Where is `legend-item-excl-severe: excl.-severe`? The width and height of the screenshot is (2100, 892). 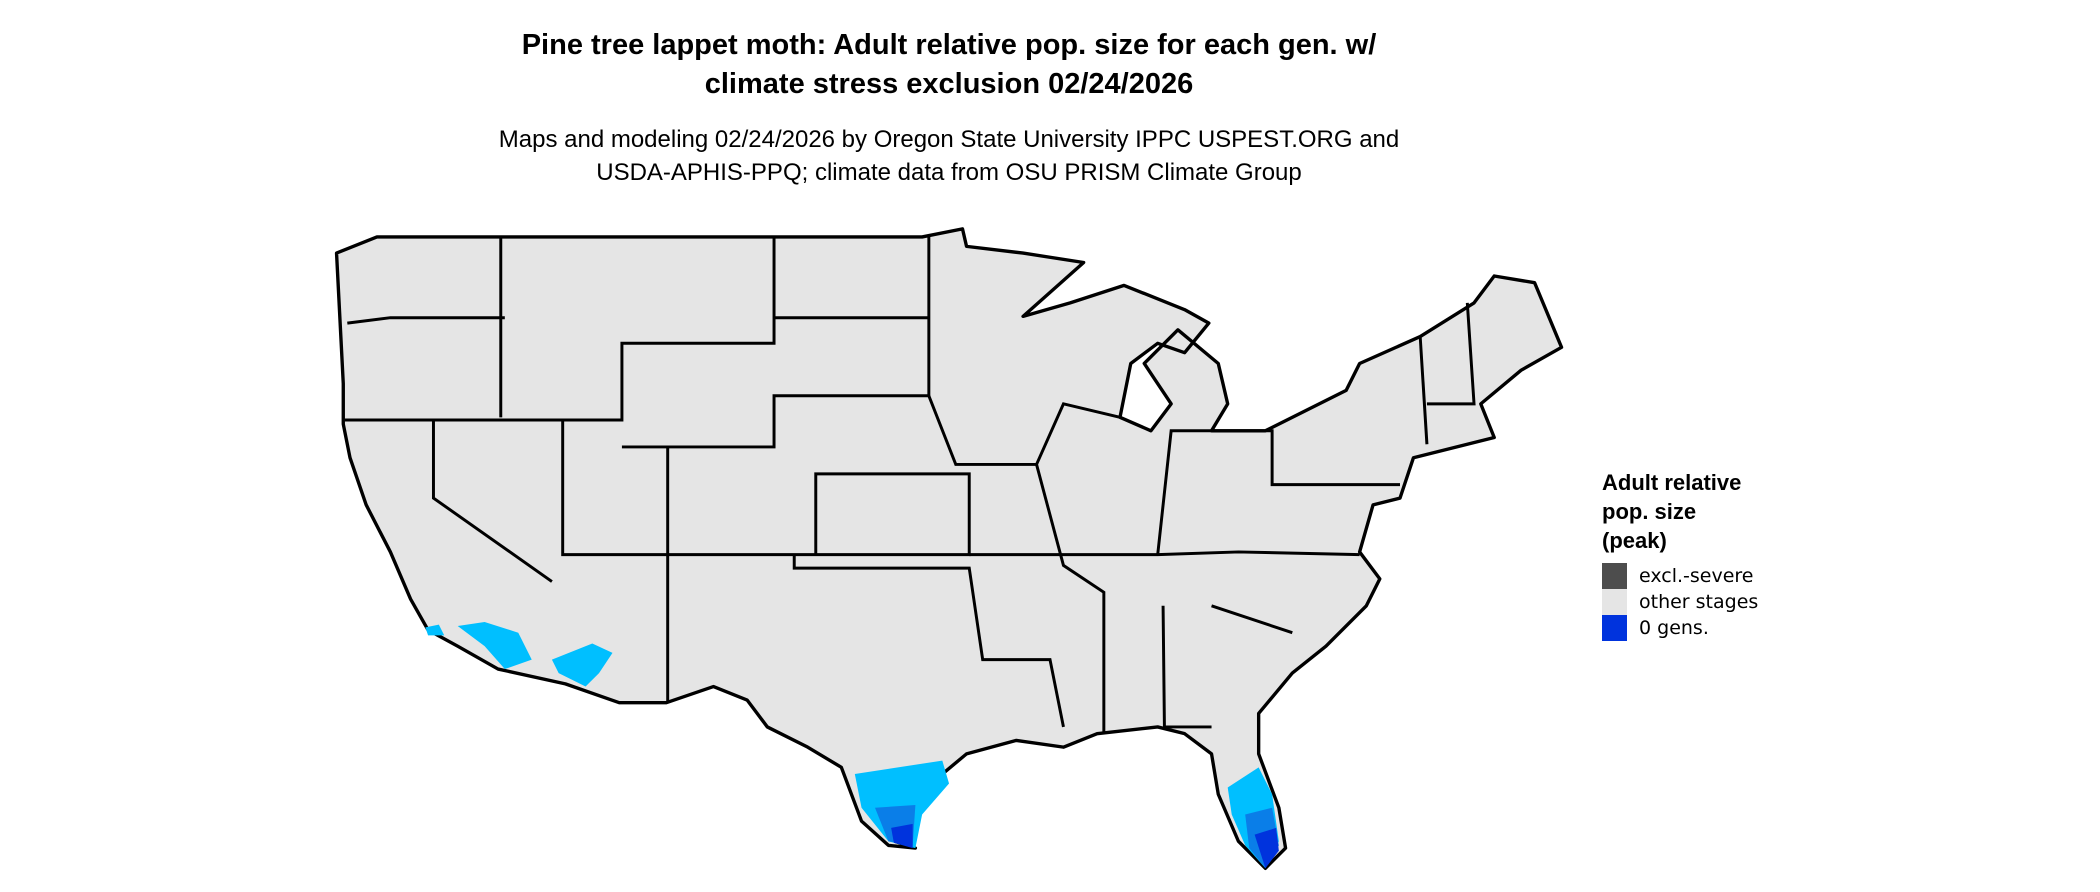
legend-item-excl-severe: excl.-severe is located at coordinates (1712, 576).